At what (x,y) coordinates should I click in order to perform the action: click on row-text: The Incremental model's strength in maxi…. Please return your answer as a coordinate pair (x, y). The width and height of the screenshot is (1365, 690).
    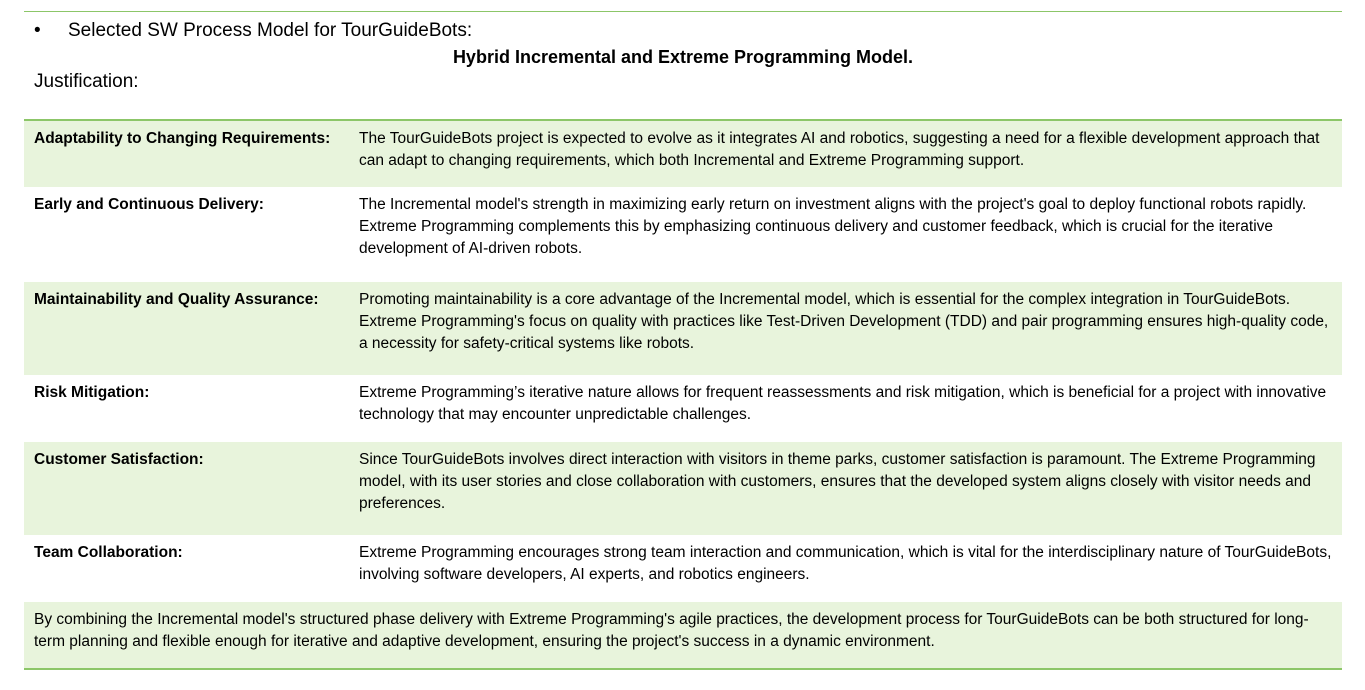
    Looking at the image, I should click on (833, 226).